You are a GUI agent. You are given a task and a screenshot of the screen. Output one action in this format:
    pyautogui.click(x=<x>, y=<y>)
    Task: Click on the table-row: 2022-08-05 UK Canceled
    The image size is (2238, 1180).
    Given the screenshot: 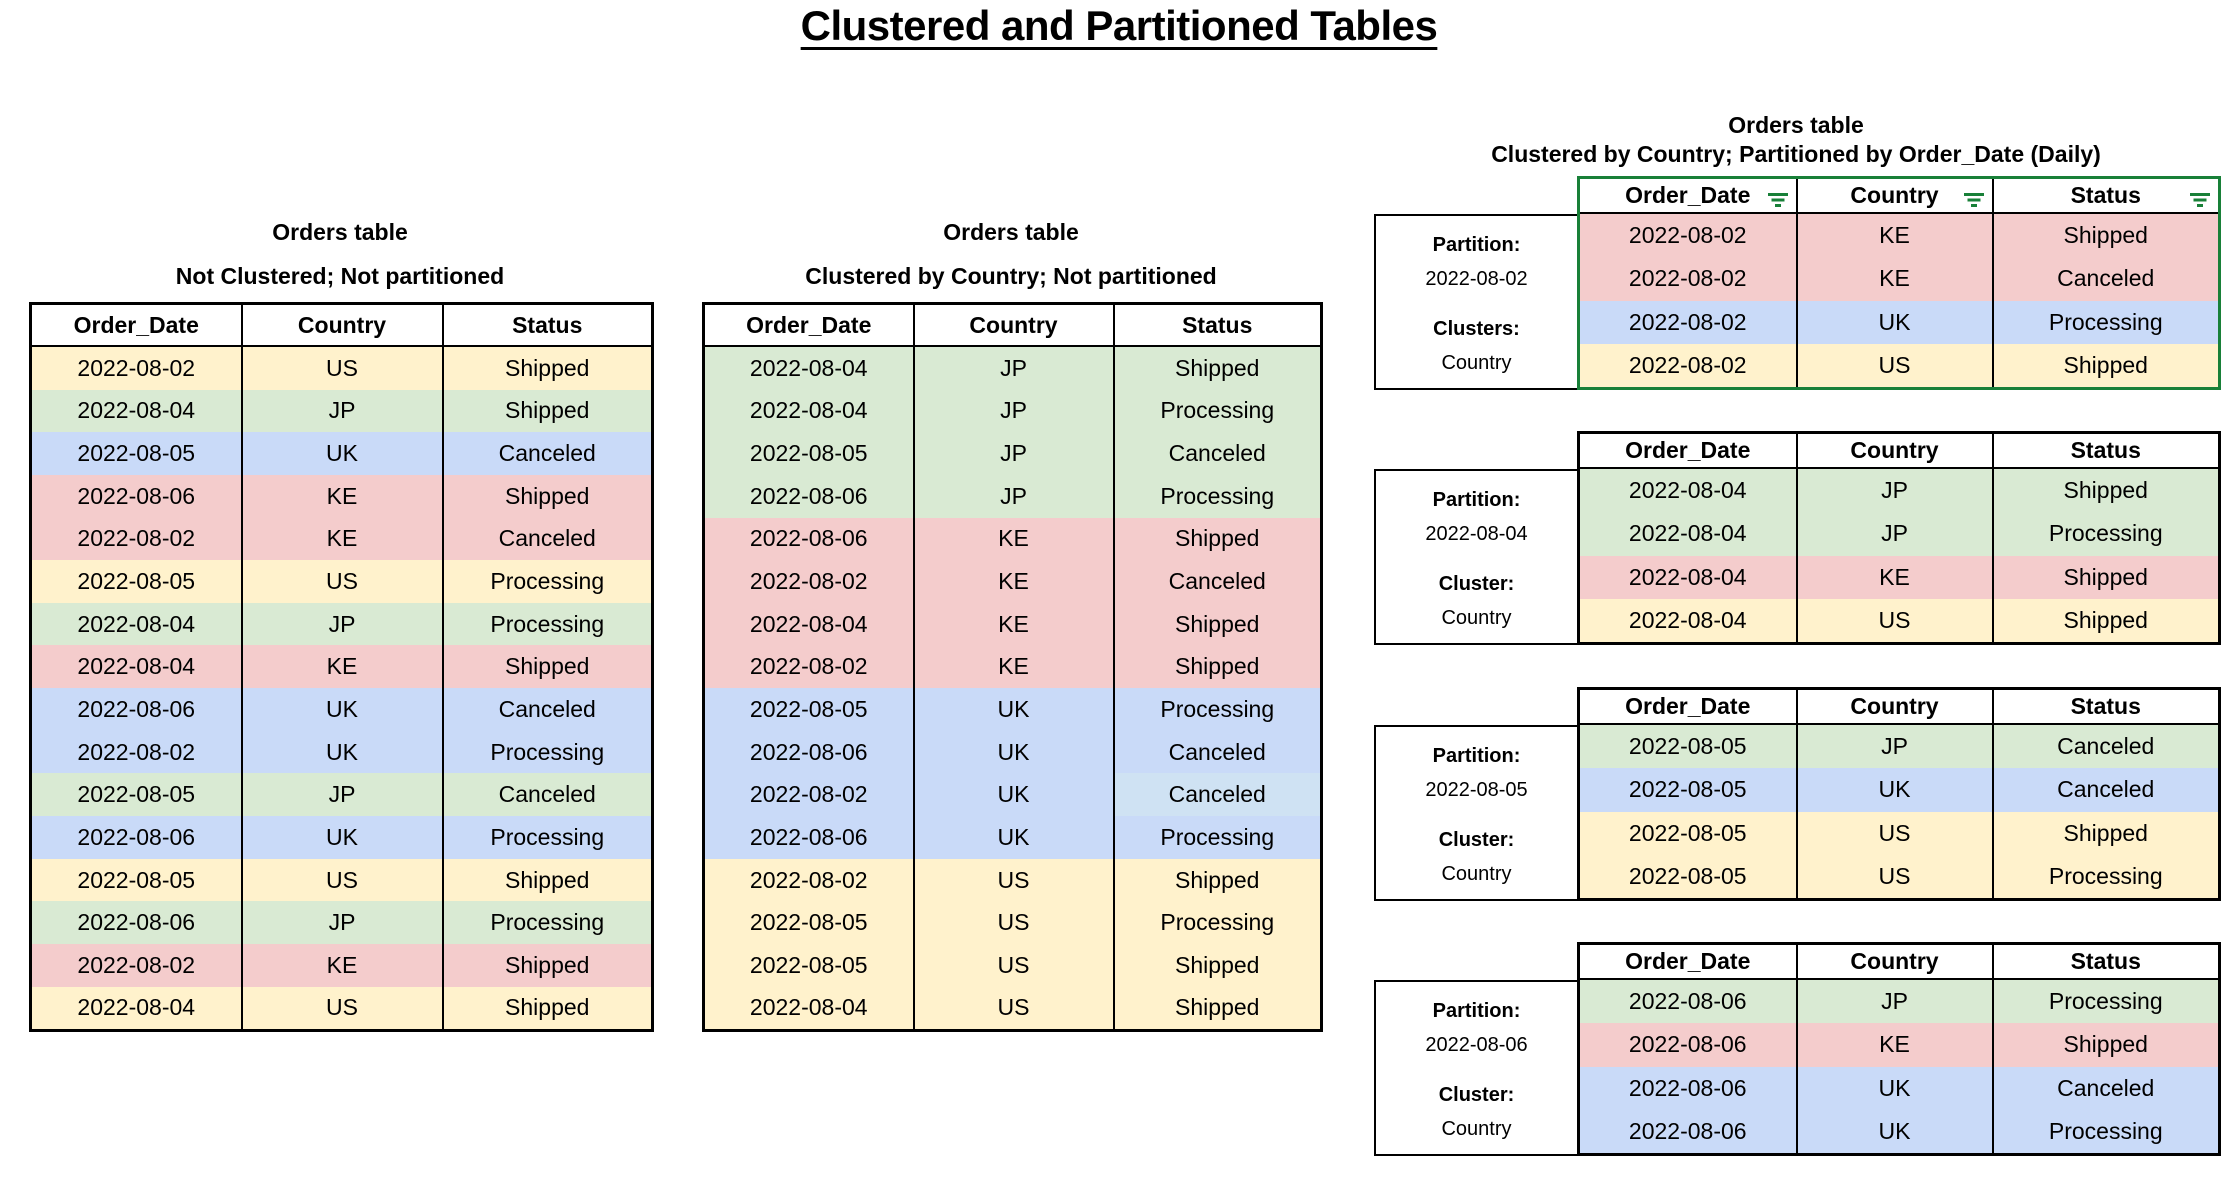 What is the action you would take?
    pyautogui.click(x=1899, y=790)
    